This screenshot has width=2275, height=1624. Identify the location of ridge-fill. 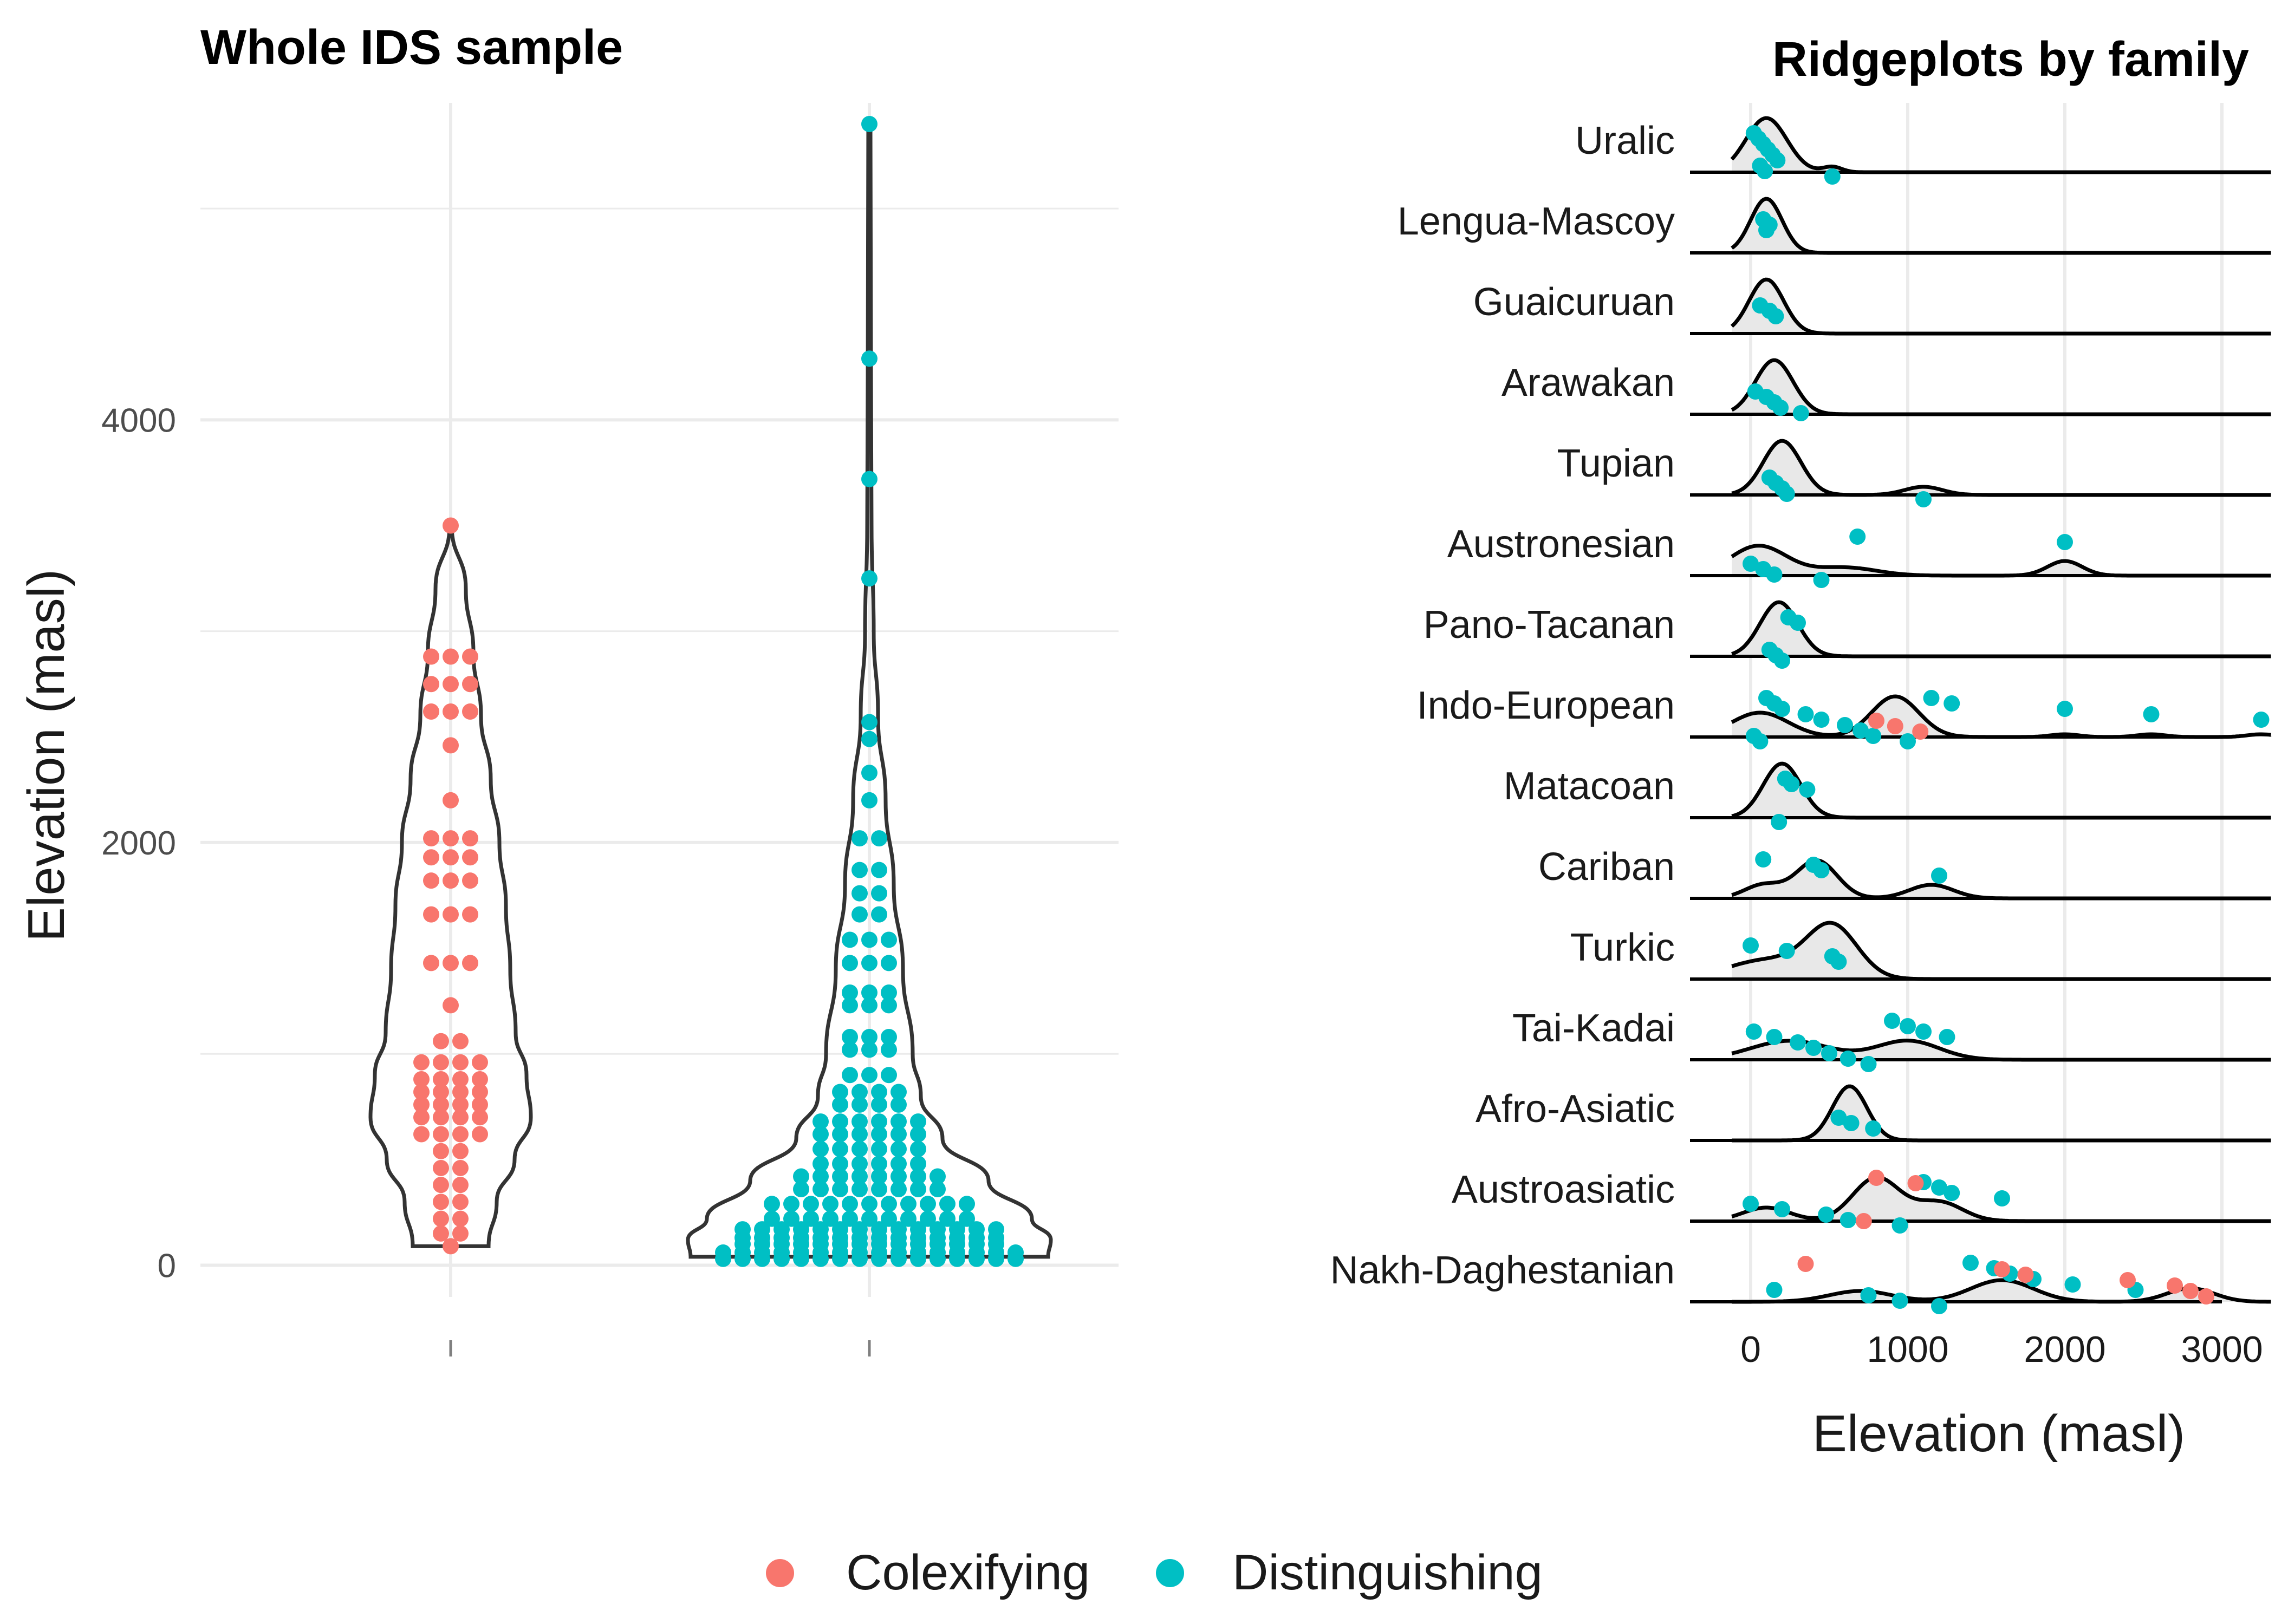
(2002, 1050).